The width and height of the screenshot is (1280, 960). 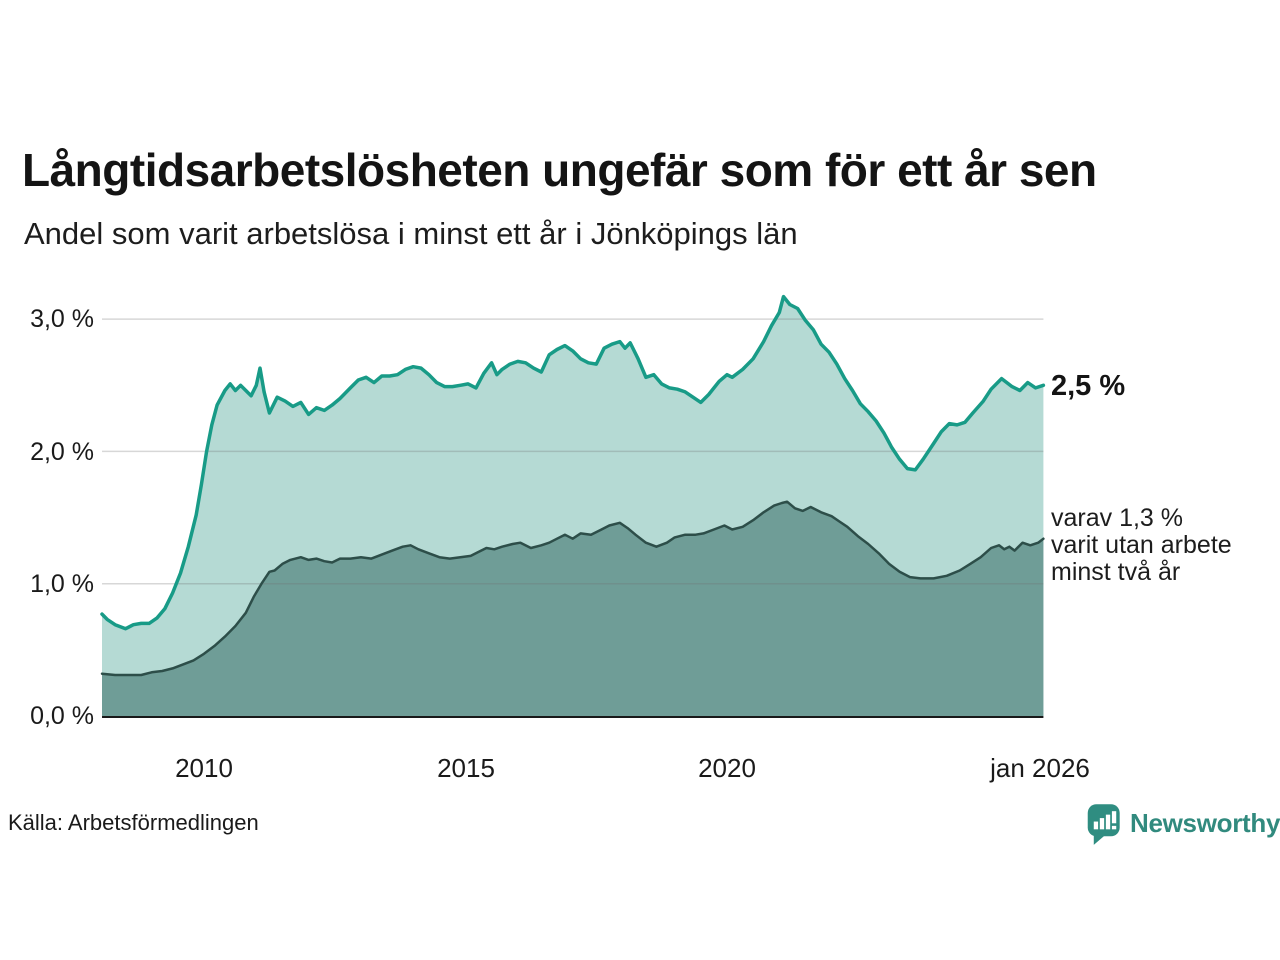 I want to click on line-two-years, so click(x=572, y=588).